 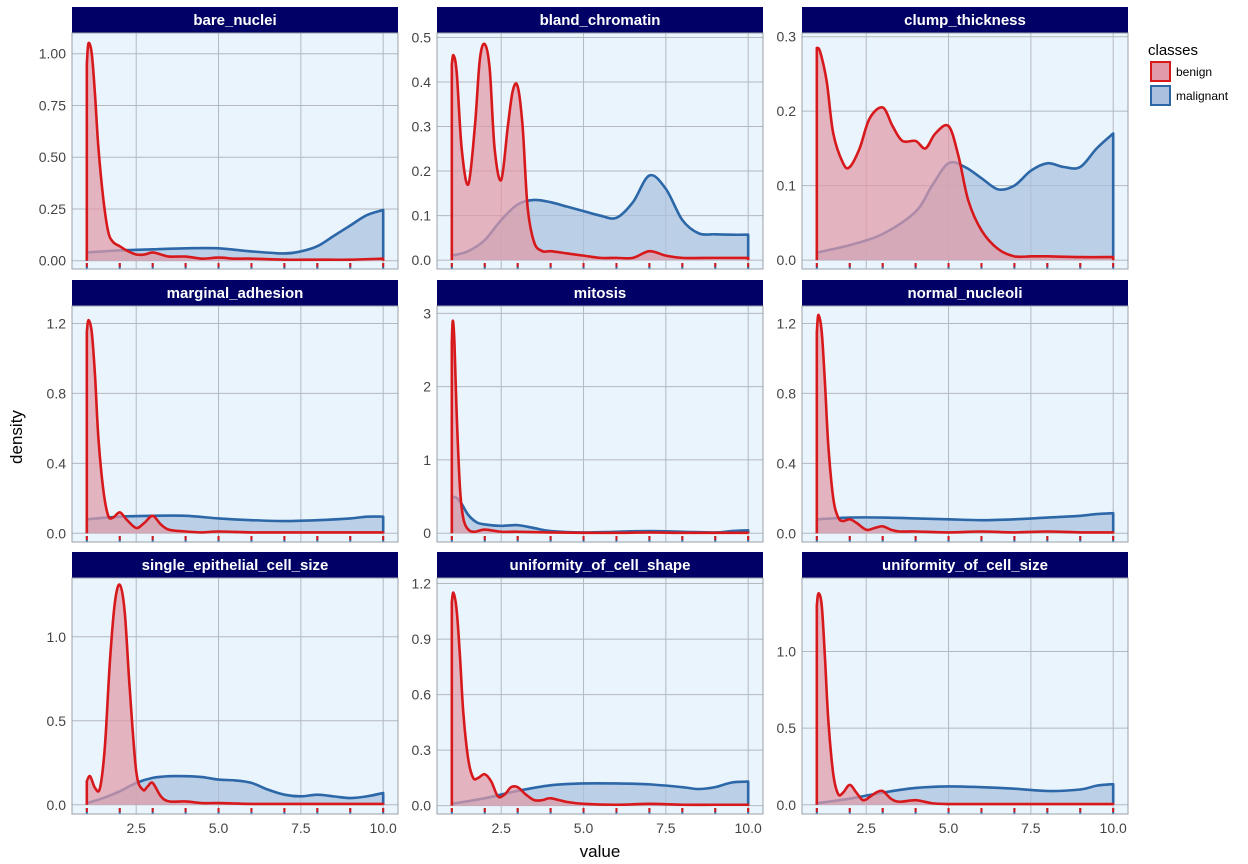 I want to click on panel-mitosis: mitosis 0 1 2 3, so click(x=593, y=411).